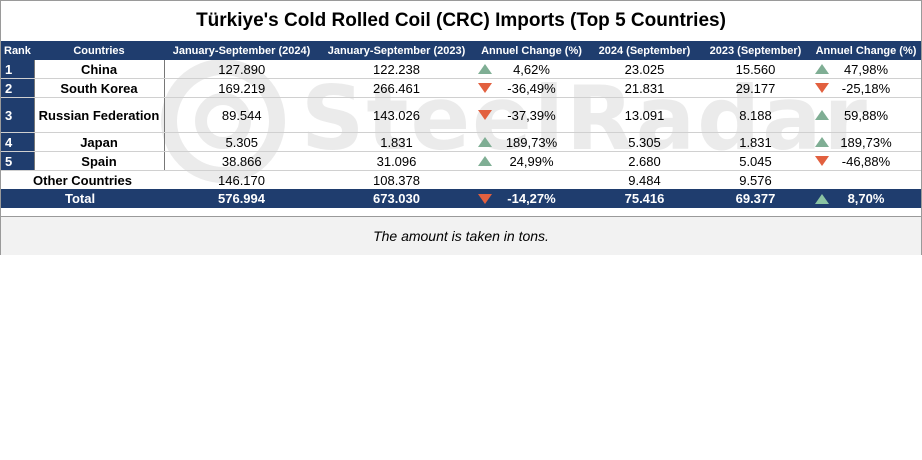  I want to click on ytd-change-cell-value: 4,62%, so click(531, 69).